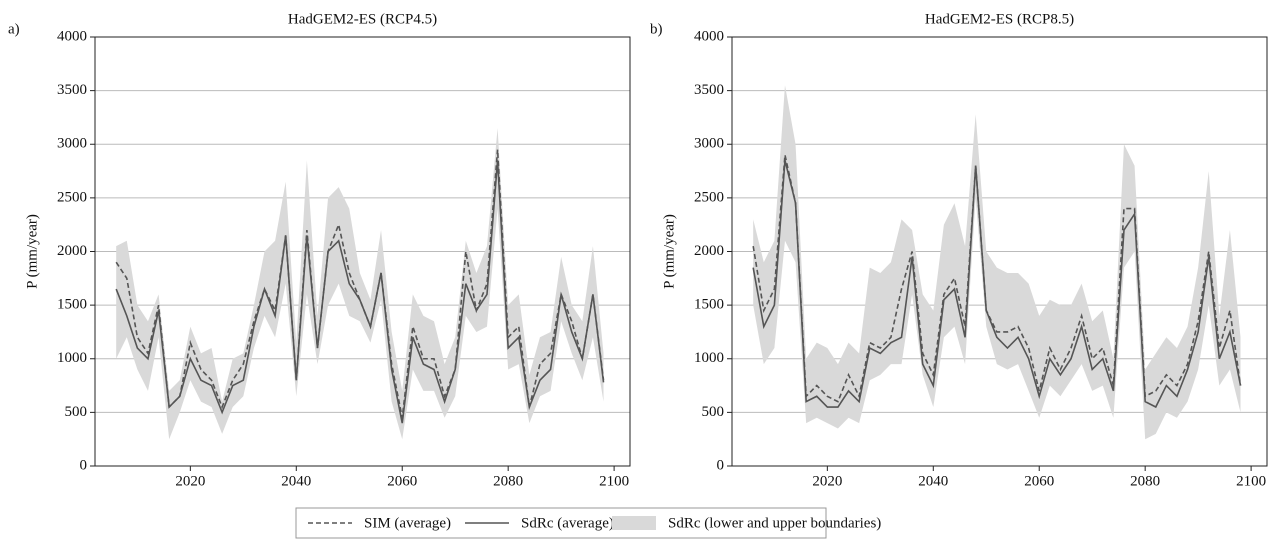  What do you see at coordinates (14, 29) in the screenshot?
I see `panel-label: a)` at bounding box center [14, 29].